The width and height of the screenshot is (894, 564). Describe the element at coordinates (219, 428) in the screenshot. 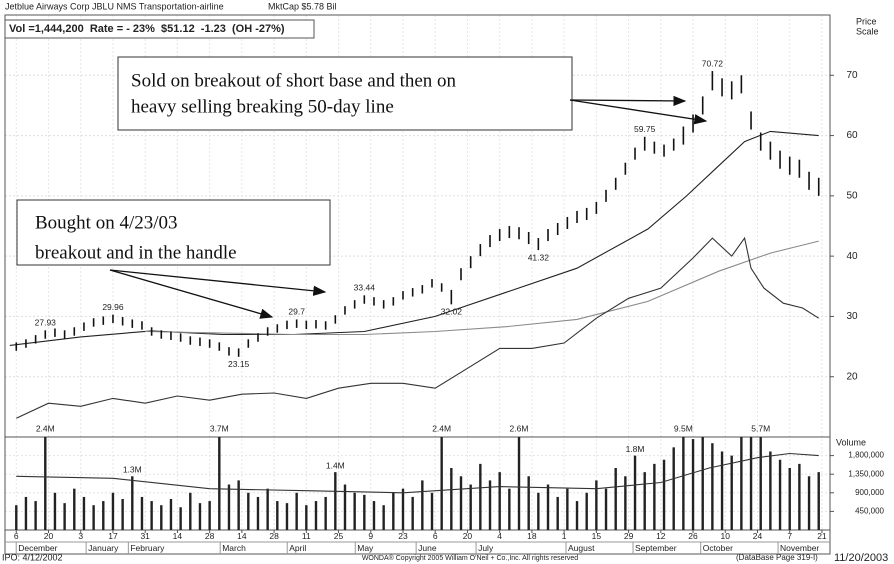

I see `volume-label: 3.7M` at that location.